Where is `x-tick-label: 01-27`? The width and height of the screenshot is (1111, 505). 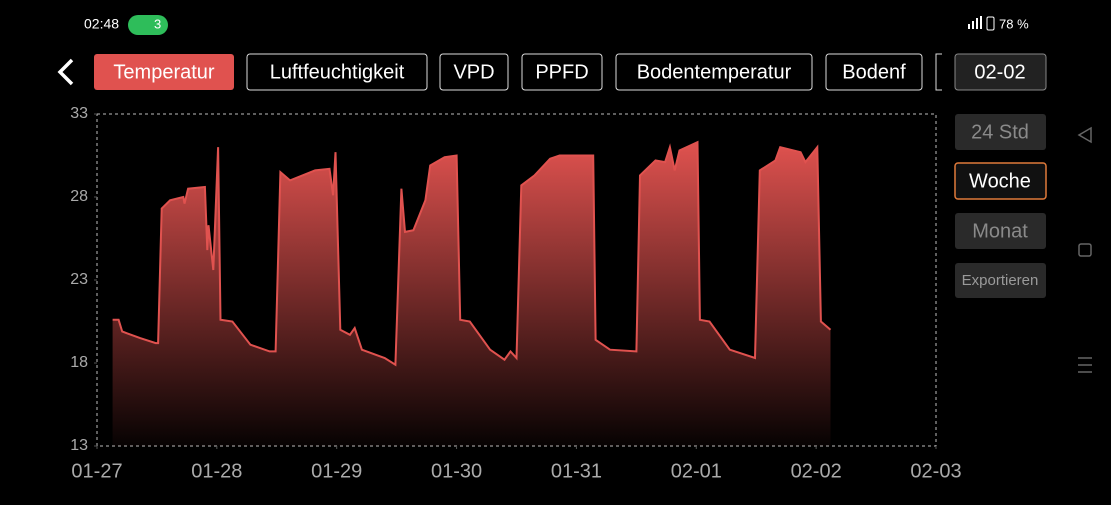 x-tick-label: 01-27 is located at coordinates (96, 471).